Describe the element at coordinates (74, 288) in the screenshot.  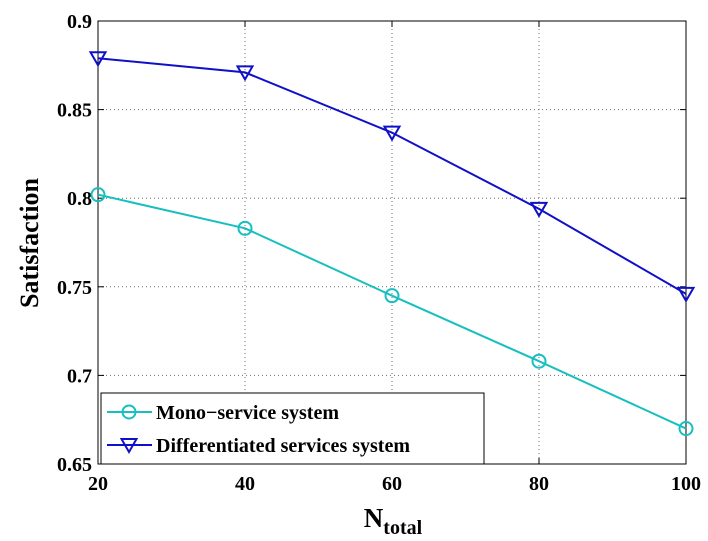
I see `y-tick-label: 0.75` at that location.